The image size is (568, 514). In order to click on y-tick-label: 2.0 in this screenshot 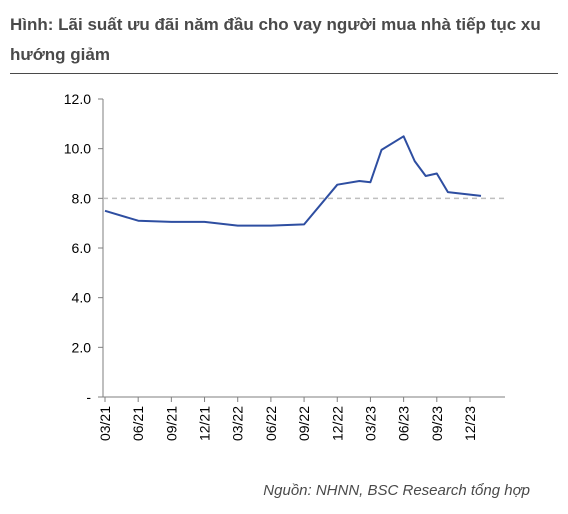, I will do `click(82, 347)`.